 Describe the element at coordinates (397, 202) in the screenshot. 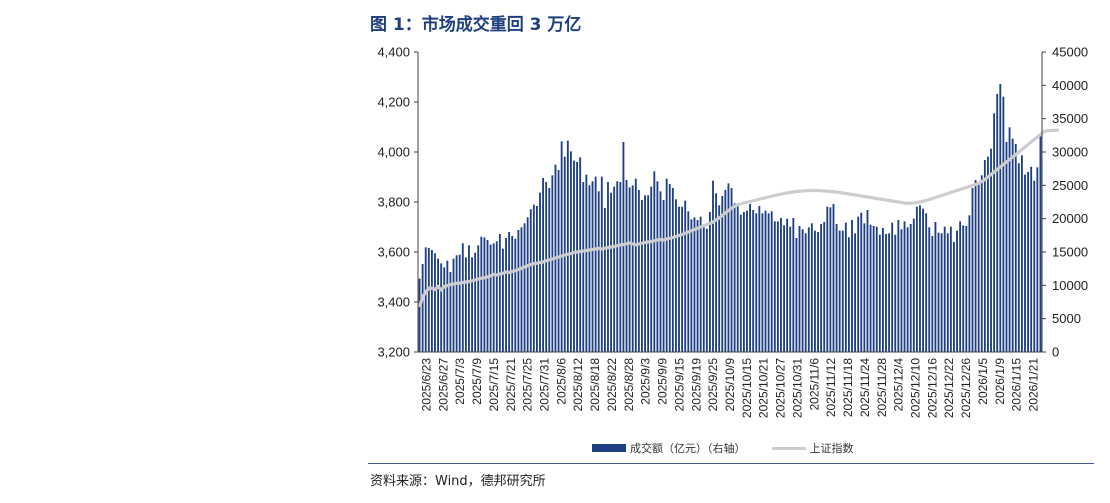

I see `left-axis-ticks: 3,200 3,400 3,600 3,800 4,000 4,200 4,400` at that location.